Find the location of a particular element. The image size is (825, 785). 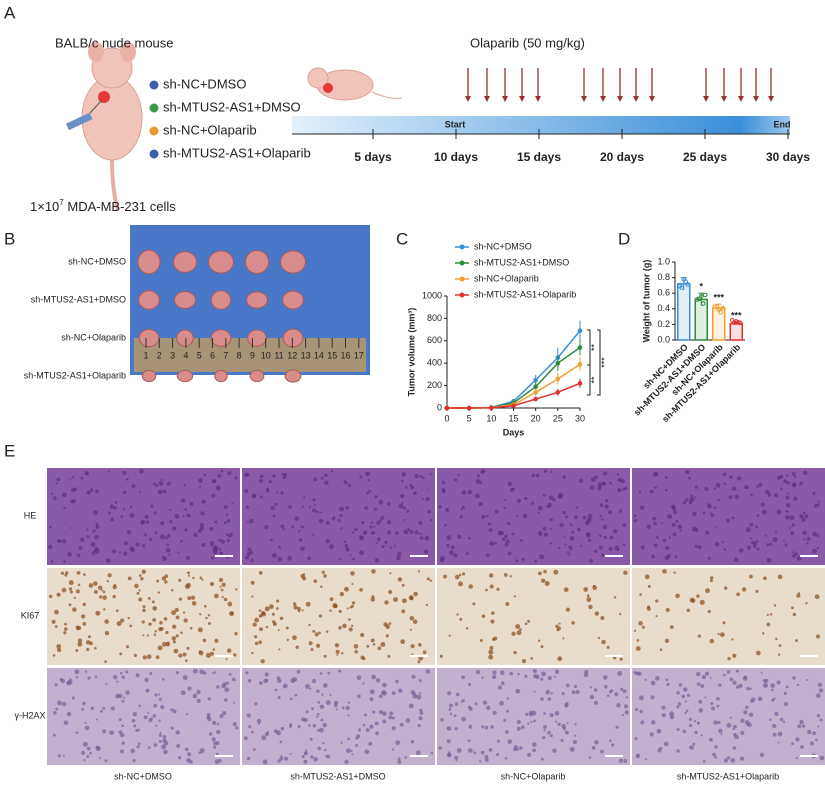

y-tick-label: 200 is located at coordinates (434, 385).